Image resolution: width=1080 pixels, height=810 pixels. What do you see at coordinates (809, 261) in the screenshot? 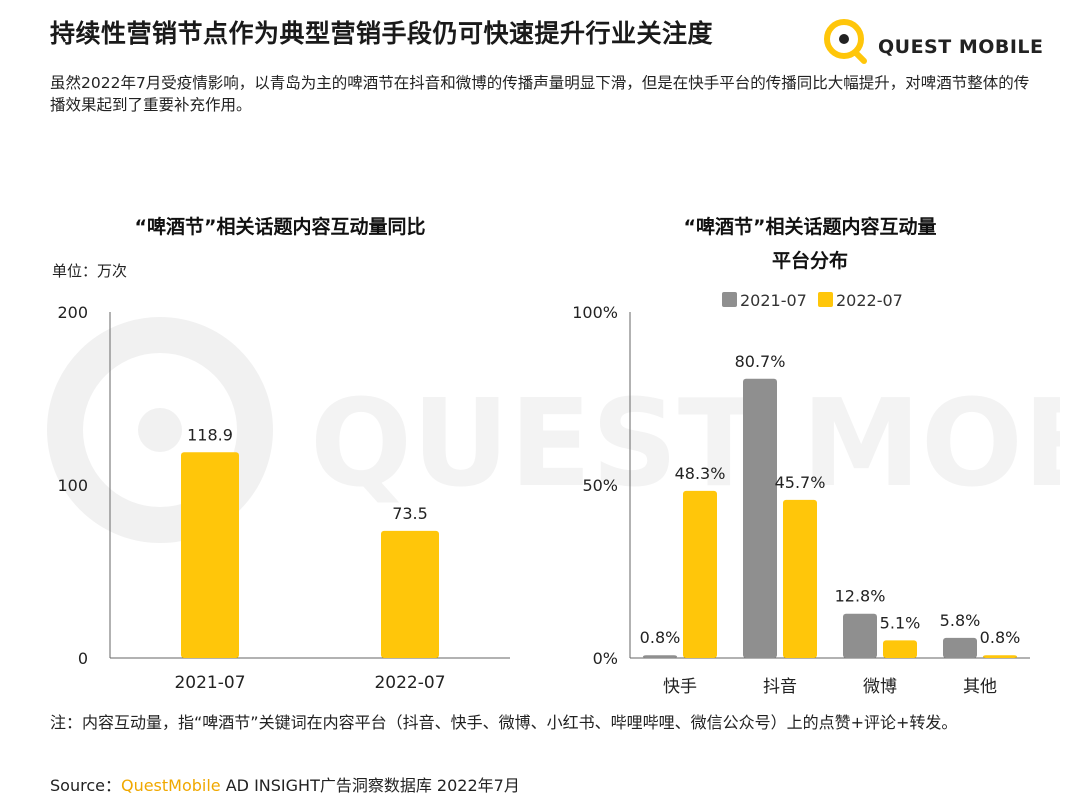
I see `right-chart-title-line2: 平台分布` at bounding box center [809, 261].